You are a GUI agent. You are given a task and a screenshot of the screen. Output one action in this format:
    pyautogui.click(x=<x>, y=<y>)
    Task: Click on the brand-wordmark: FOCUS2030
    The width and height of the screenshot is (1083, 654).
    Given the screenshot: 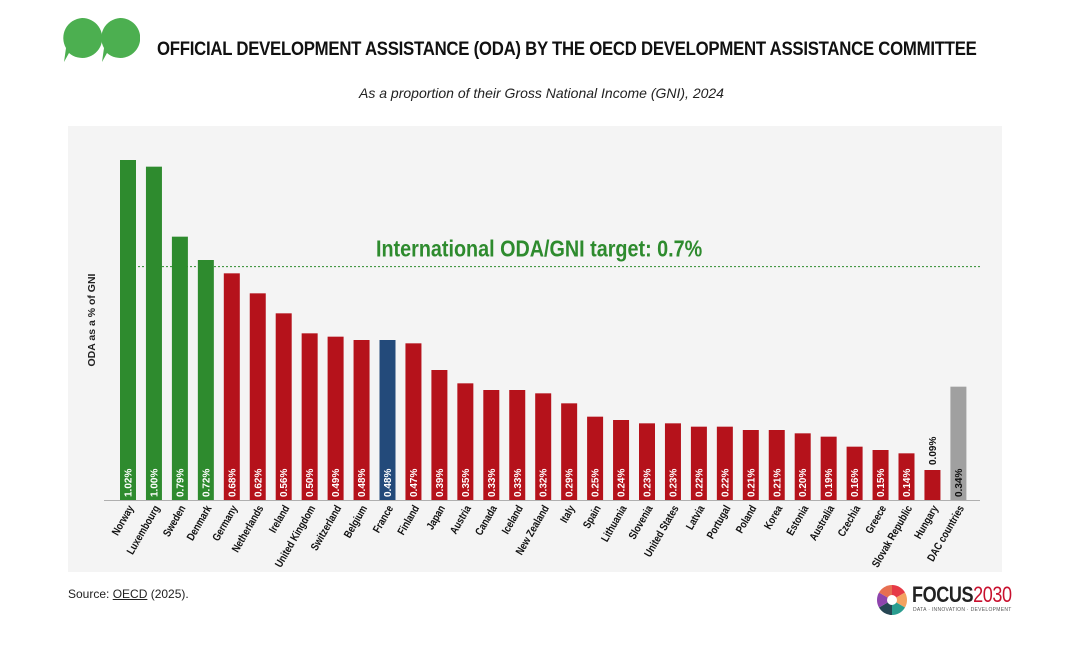 What is the action you would take?
    pyautogui.click(x=962, y=595)
    